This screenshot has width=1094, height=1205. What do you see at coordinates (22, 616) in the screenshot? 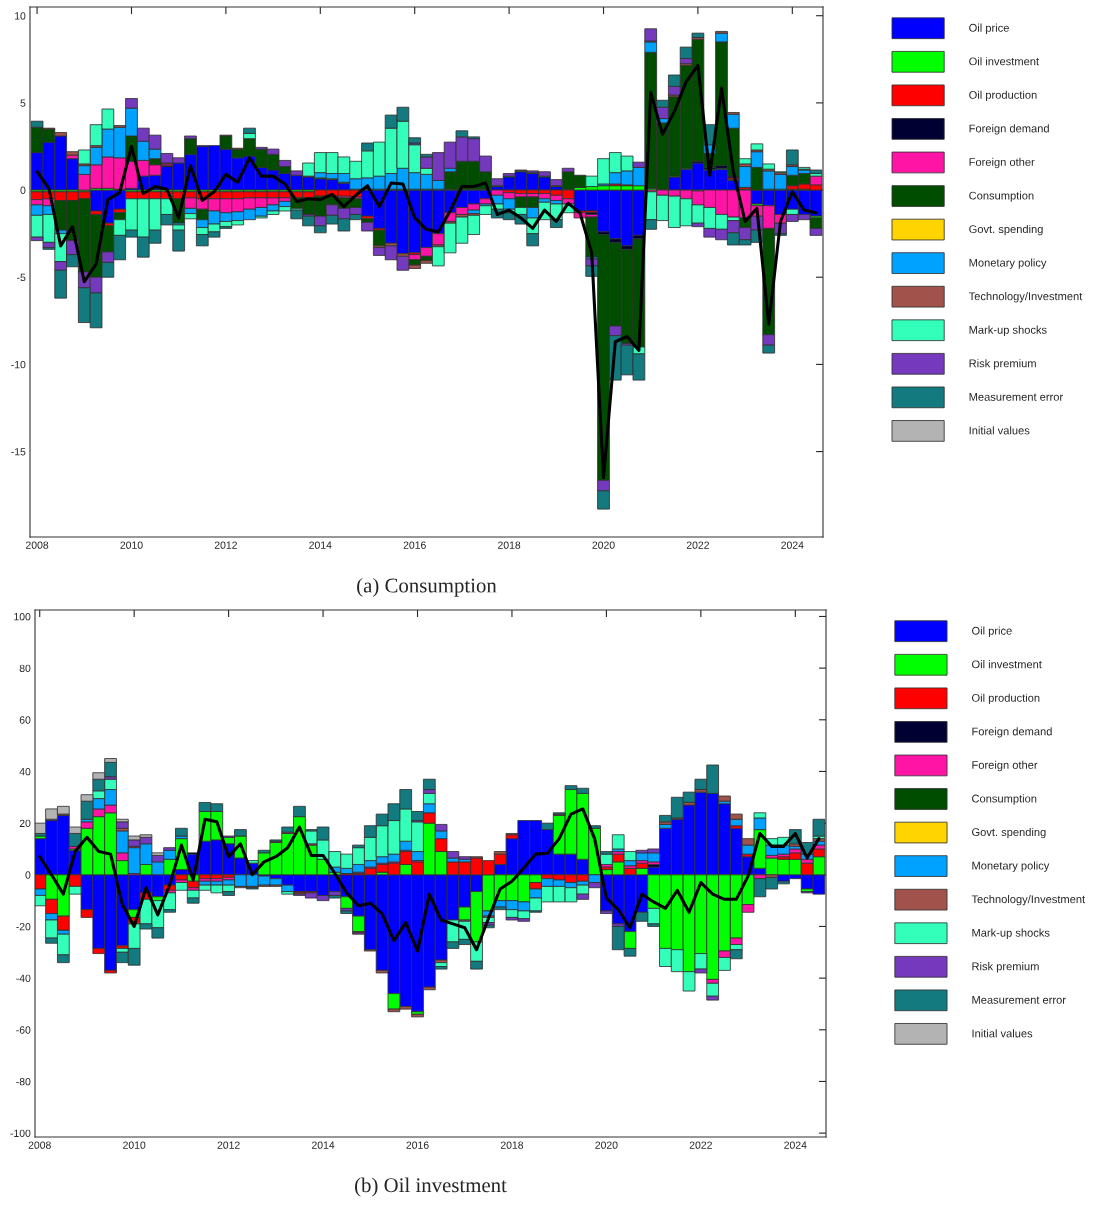
I see `y-tick-label: 100` at bounding box center [22, 616].